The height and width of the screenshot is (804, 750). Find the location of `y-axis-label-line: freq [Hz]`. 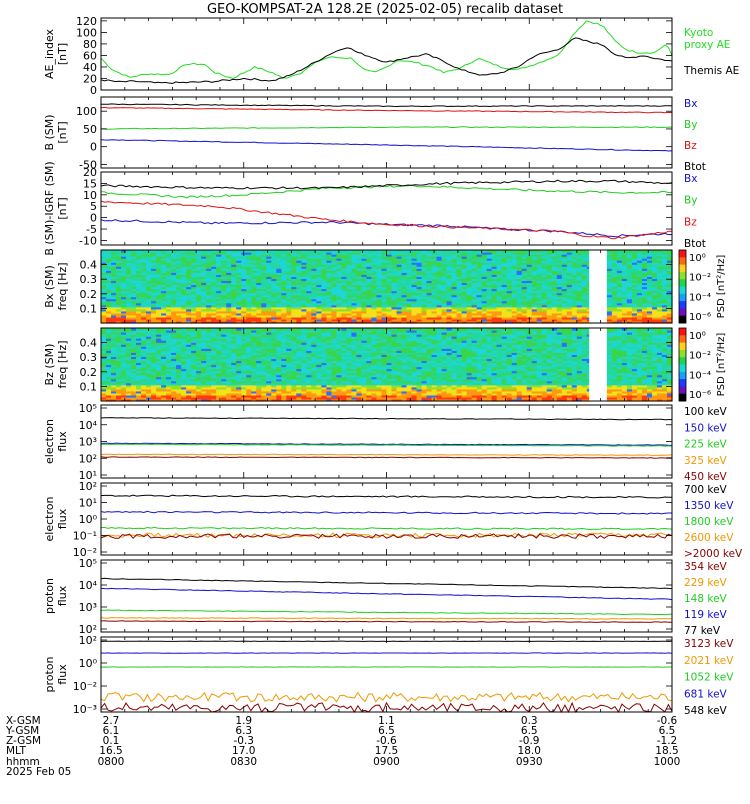

y-axis-label-line: freq [Hz] is located at coordinates (62, 286).